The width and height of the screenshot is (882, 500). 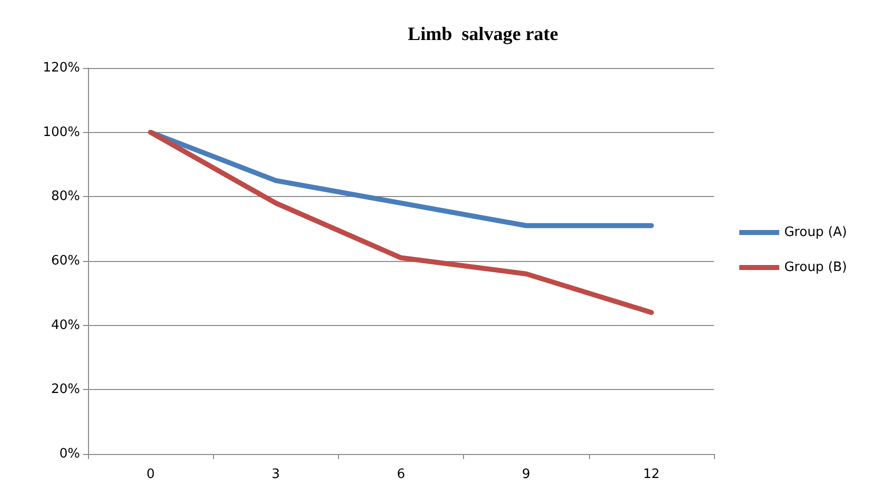 What do you see at coordinates (276, 474) in the screenshot?
I see `x-tick-label: 3` at bounding box center [276, 474].